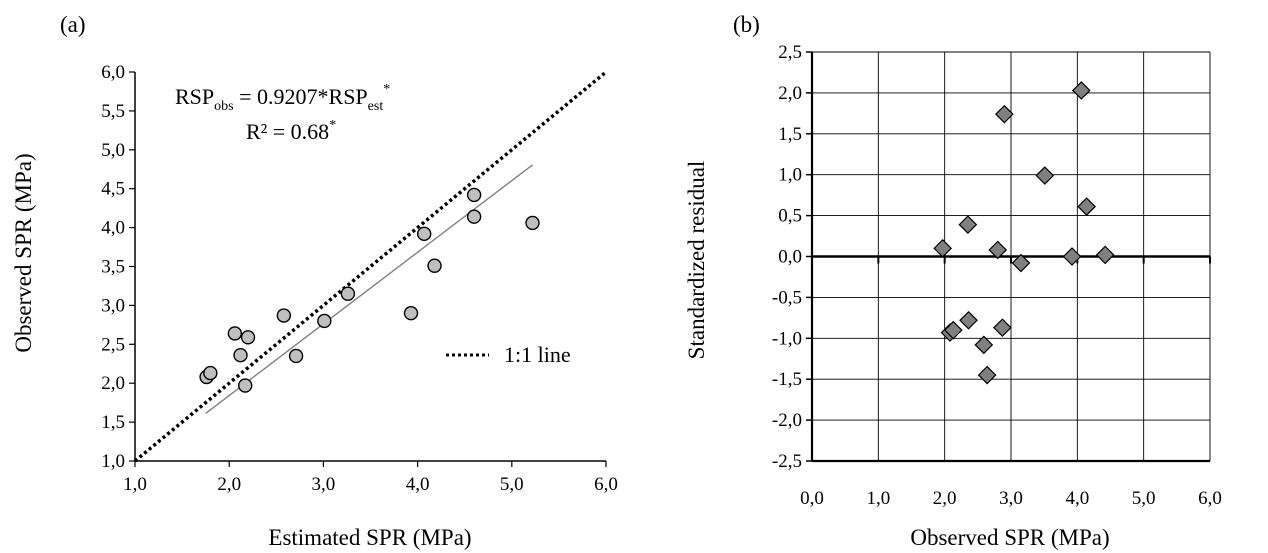  I want to click on panel-a-y-tick-label: 5,5, so click(113, 111).